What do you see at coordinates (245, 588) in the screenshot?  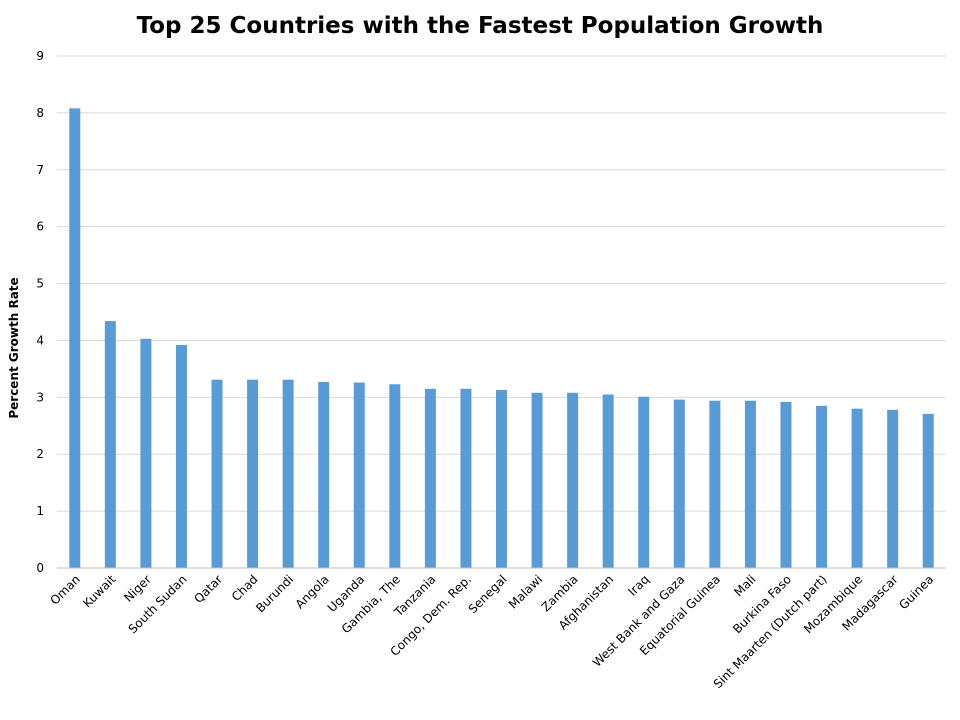 I see `x-tick-label: Chad` at bounding box center [245, 588].